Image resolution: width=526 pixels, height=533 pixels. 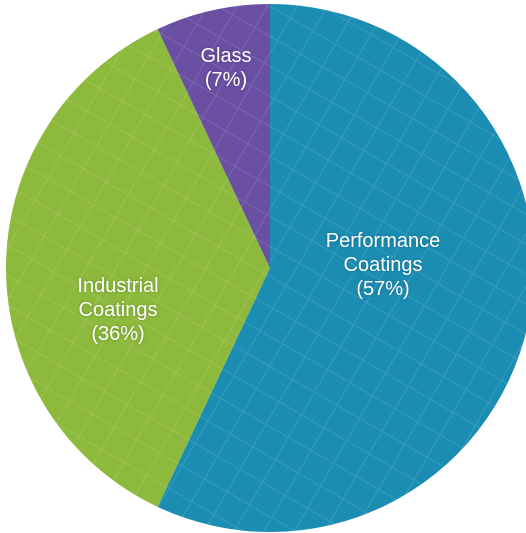 What do you see at coordinates (226, 80) in the screenshot?
I see `slice-percent: (7%)` at bounding box center [226, 80].